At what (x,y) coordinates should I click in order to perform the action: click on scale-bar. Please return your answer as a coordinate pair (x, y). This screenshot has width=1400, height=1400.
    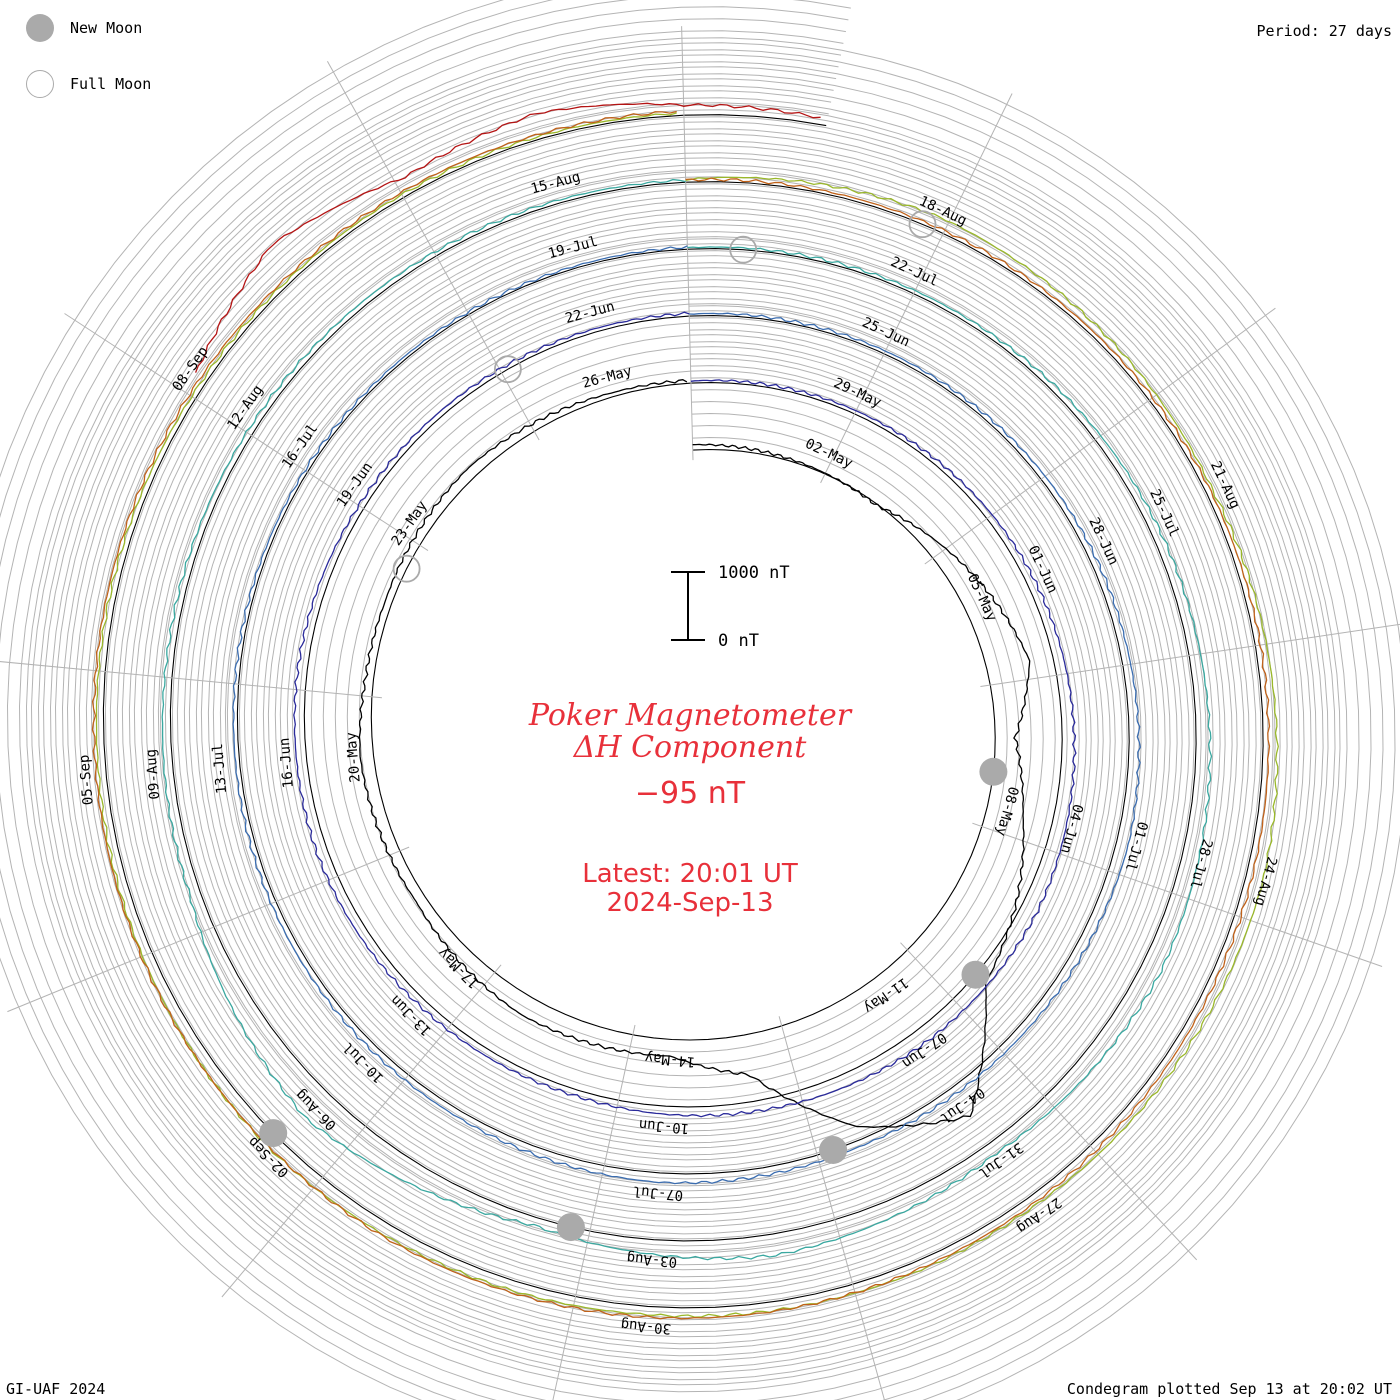
    Looking at the image, I should click on (688, 606).